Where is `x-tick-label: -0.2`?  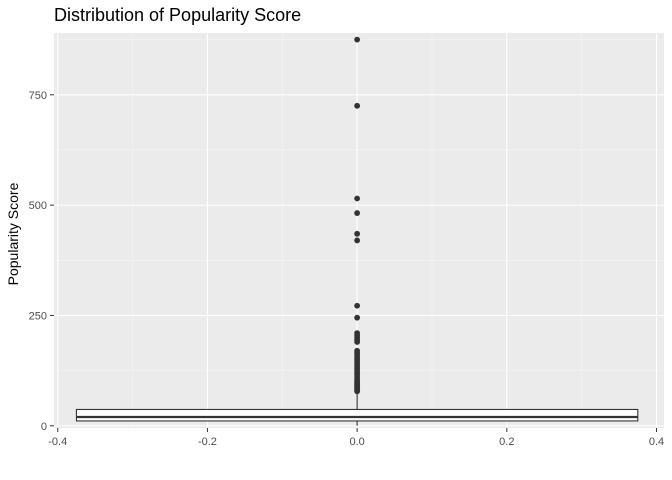 x-tick-label: -0.2 is located at coordinates (207, 442).